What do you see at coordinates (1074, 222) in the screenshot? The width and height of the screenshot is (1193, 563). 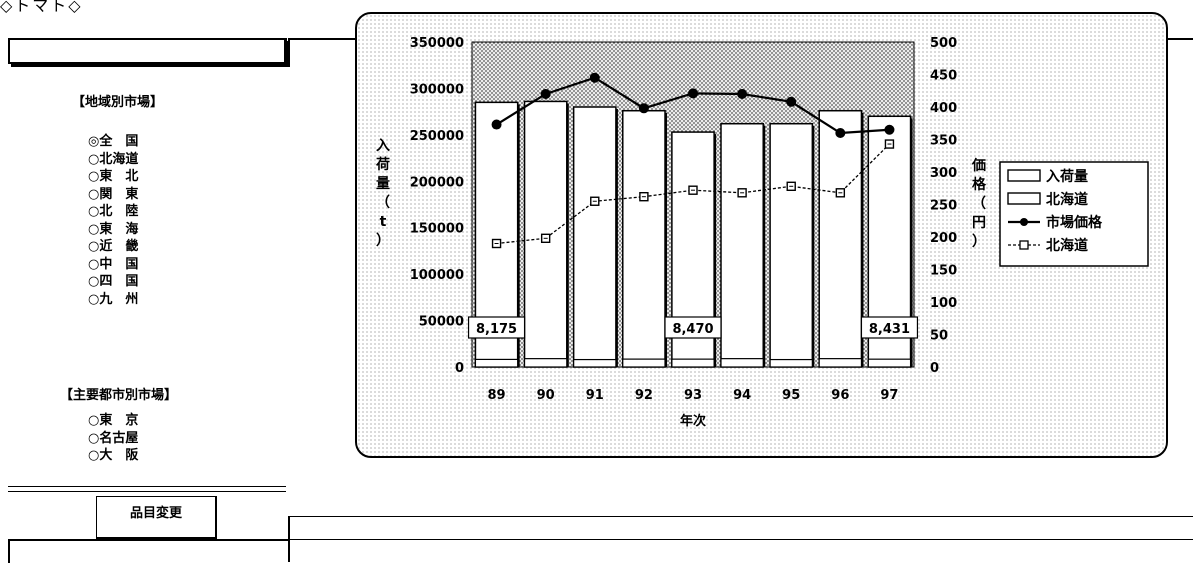 I see `legend-label-2: 市場価格` at bounding box center [1074, 222].